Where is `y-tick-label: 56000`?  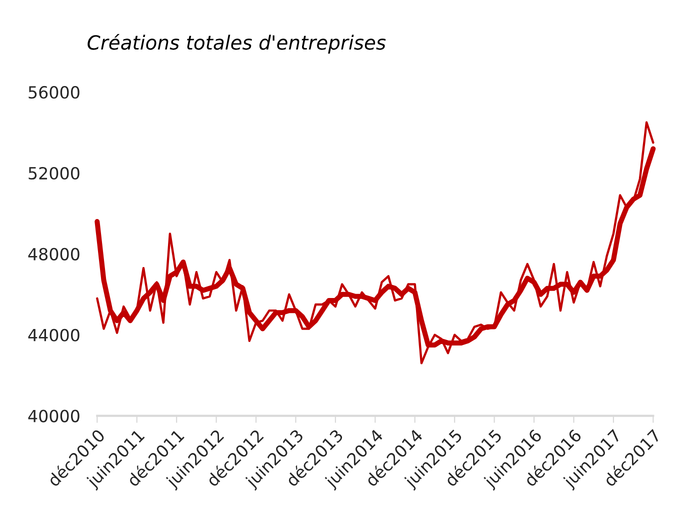 y-tick-label: 56000 is located at coordinates (54, 92).